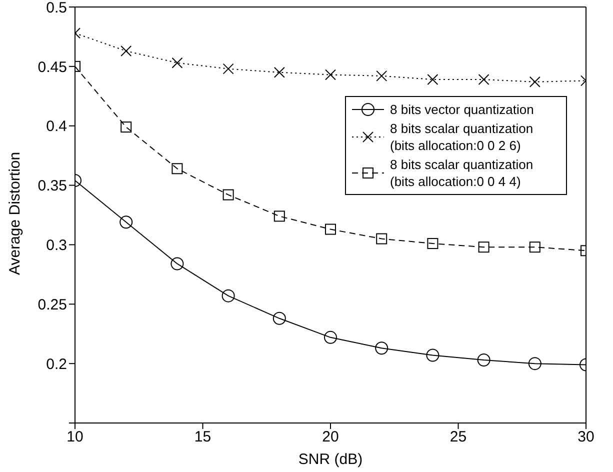  What do you see at coordinates (52, 67) in the screenshot?
I see `y-tick-label: 0.45` at bounding box center [52, 67].